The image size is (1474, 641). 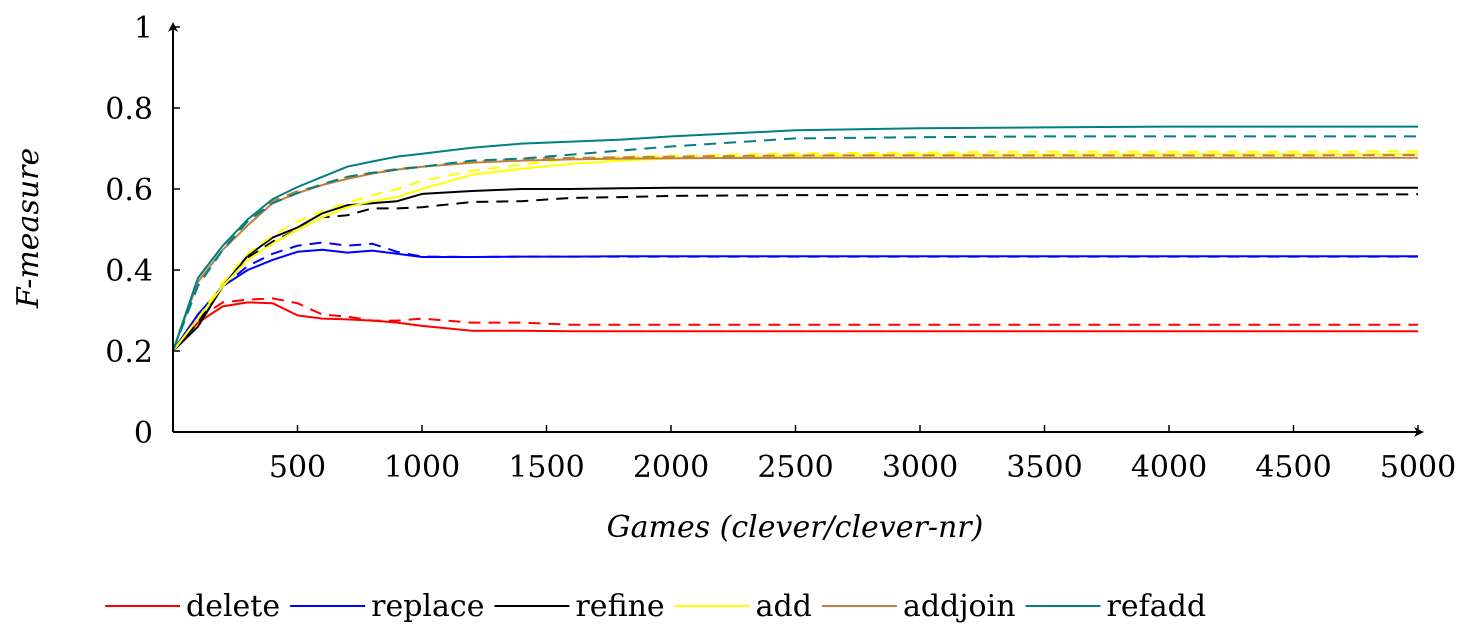 I want to click on y-tick-label: 0.2, so click(x=129, y=352).